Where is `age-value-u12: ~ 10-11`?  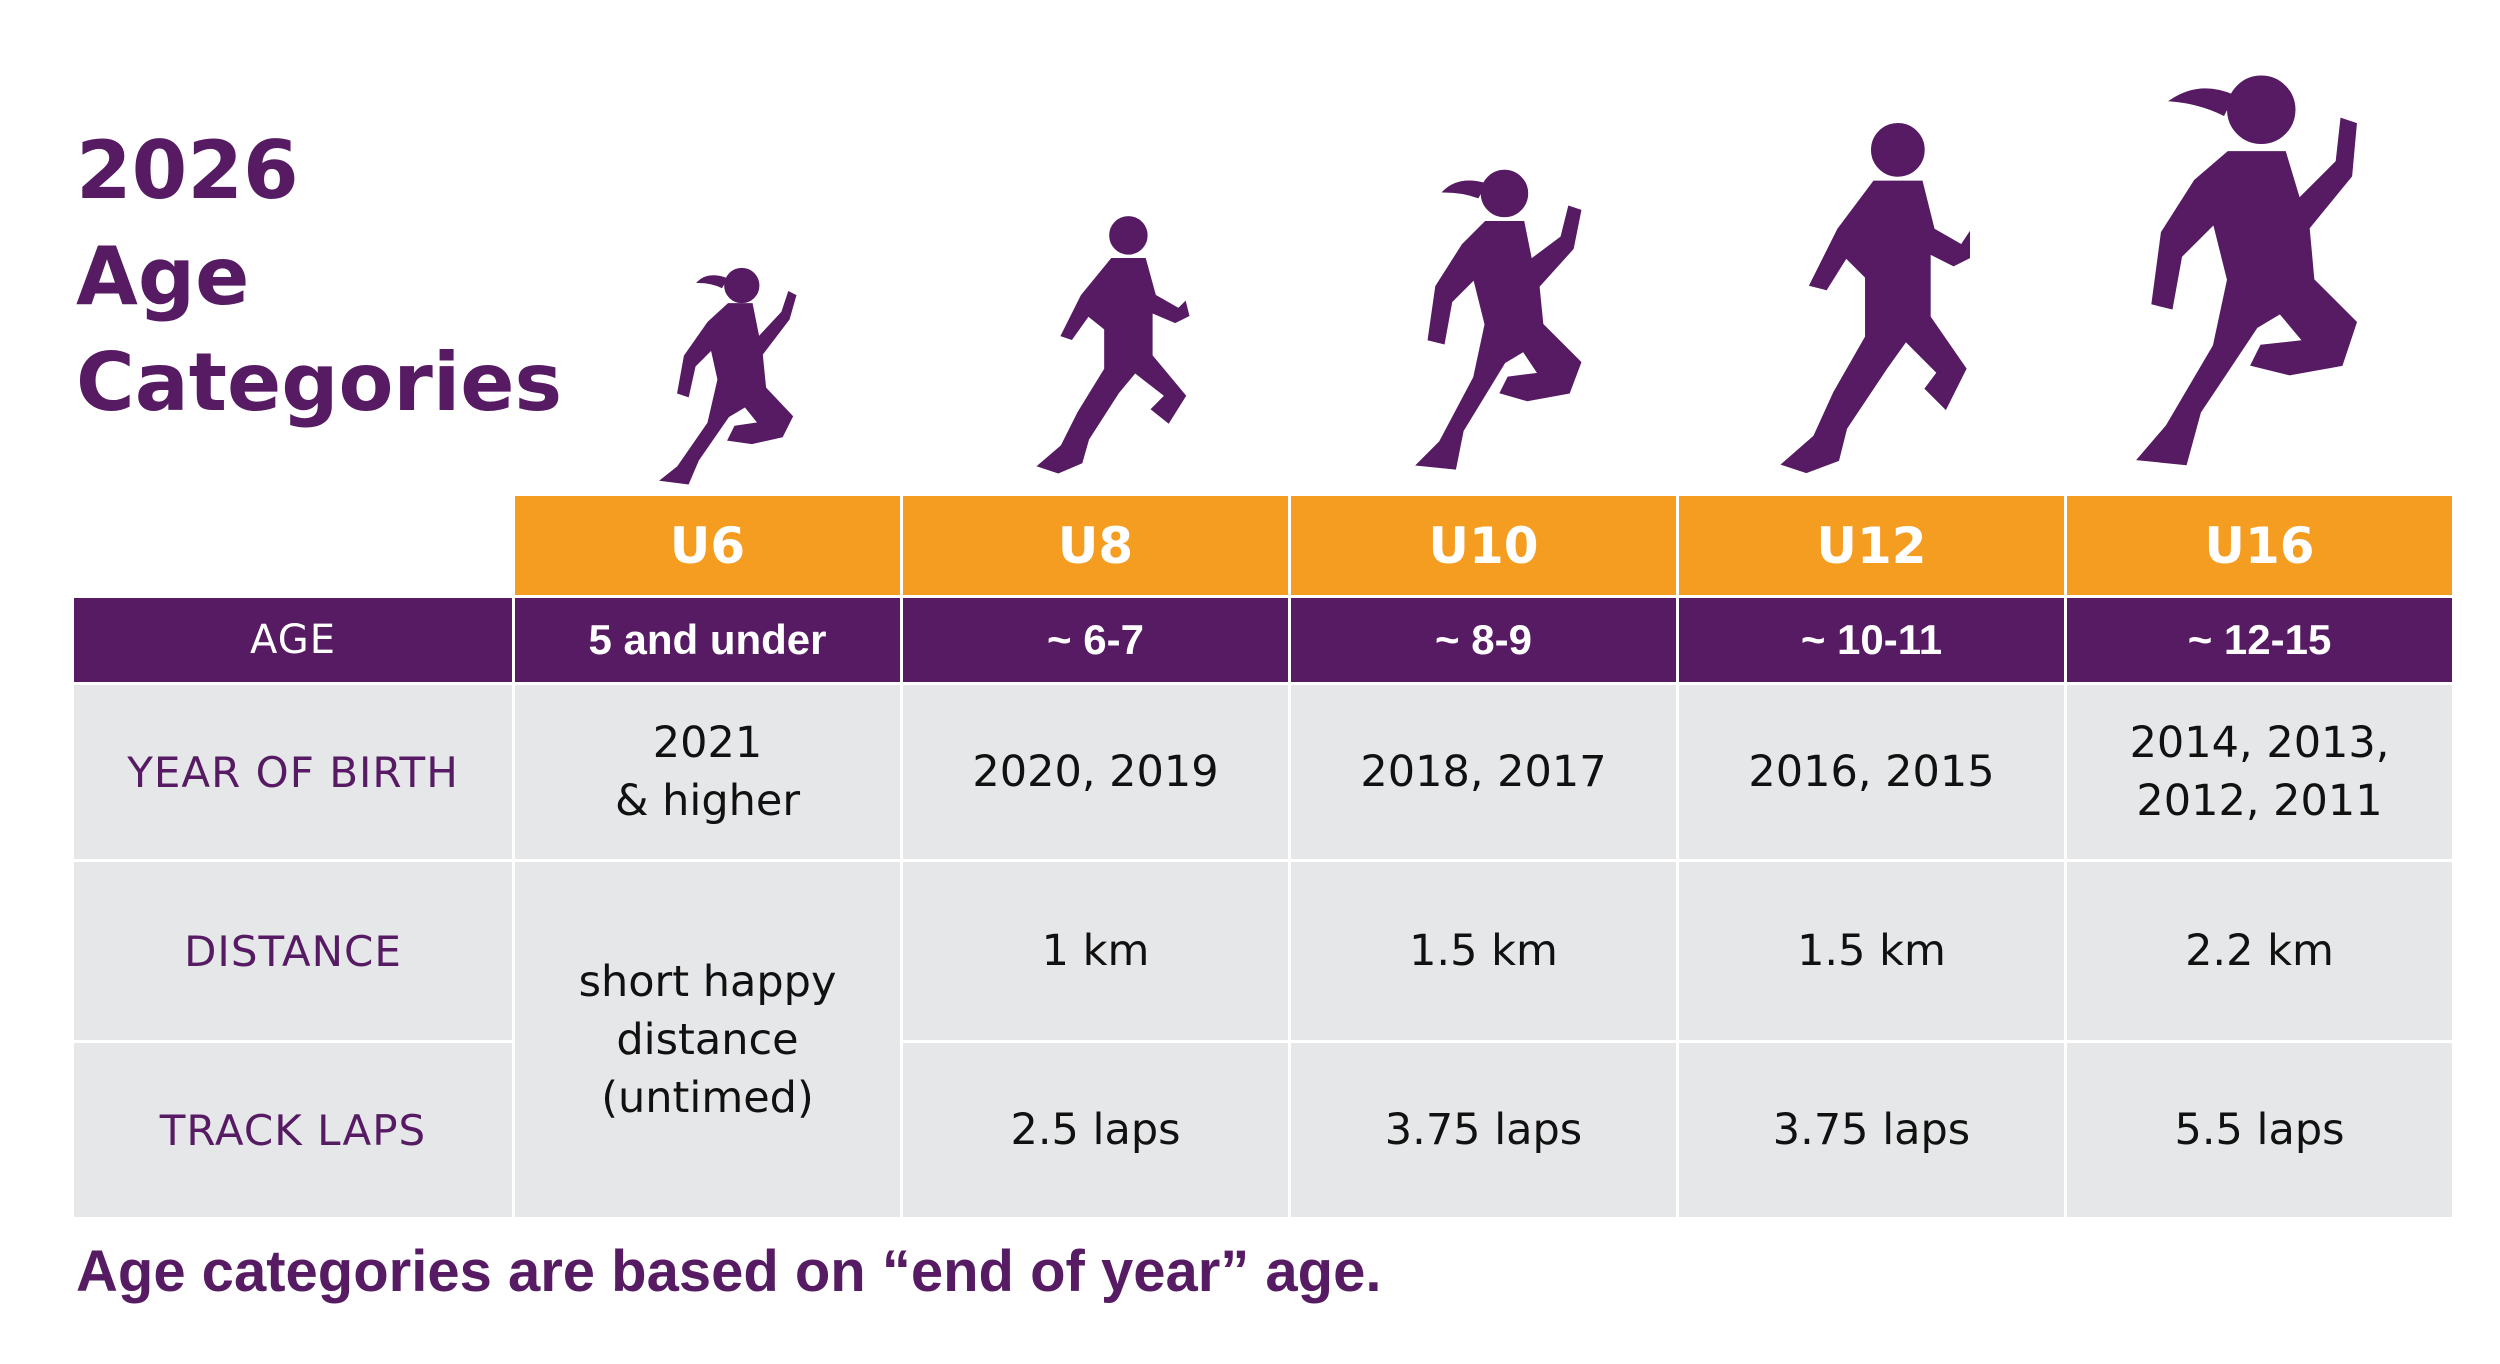
age-value-u12: ~ 10-11 is located at coordinates (1871, 640).